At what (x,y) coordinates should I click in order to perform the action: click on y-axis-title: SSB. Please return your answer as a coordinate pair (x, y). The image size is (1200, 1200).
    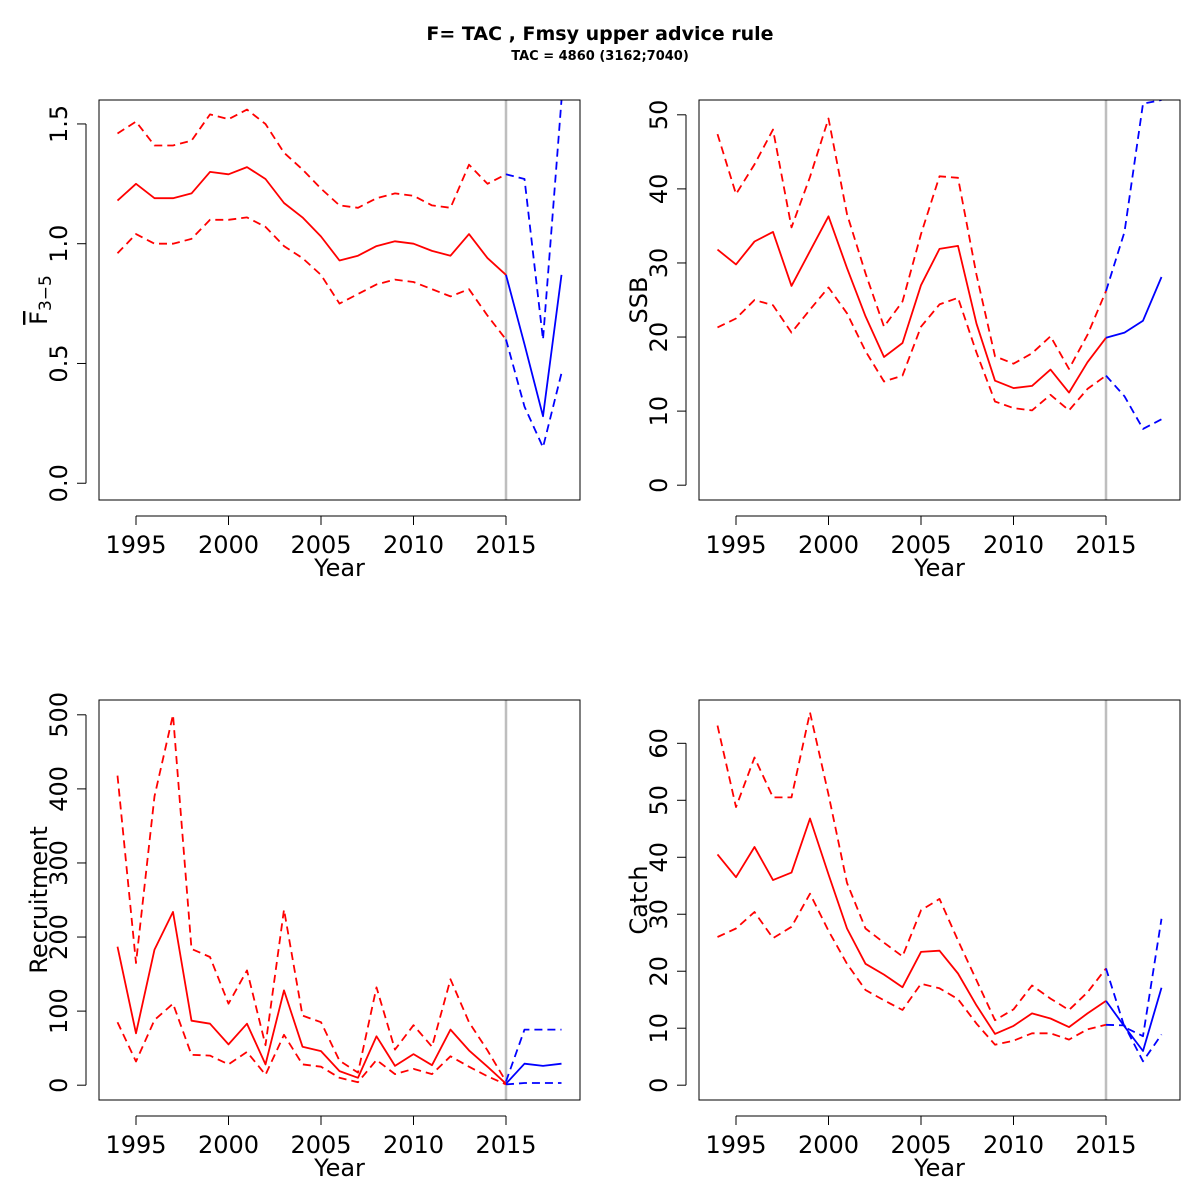
    Looking at the image, I should click on (639, 300).